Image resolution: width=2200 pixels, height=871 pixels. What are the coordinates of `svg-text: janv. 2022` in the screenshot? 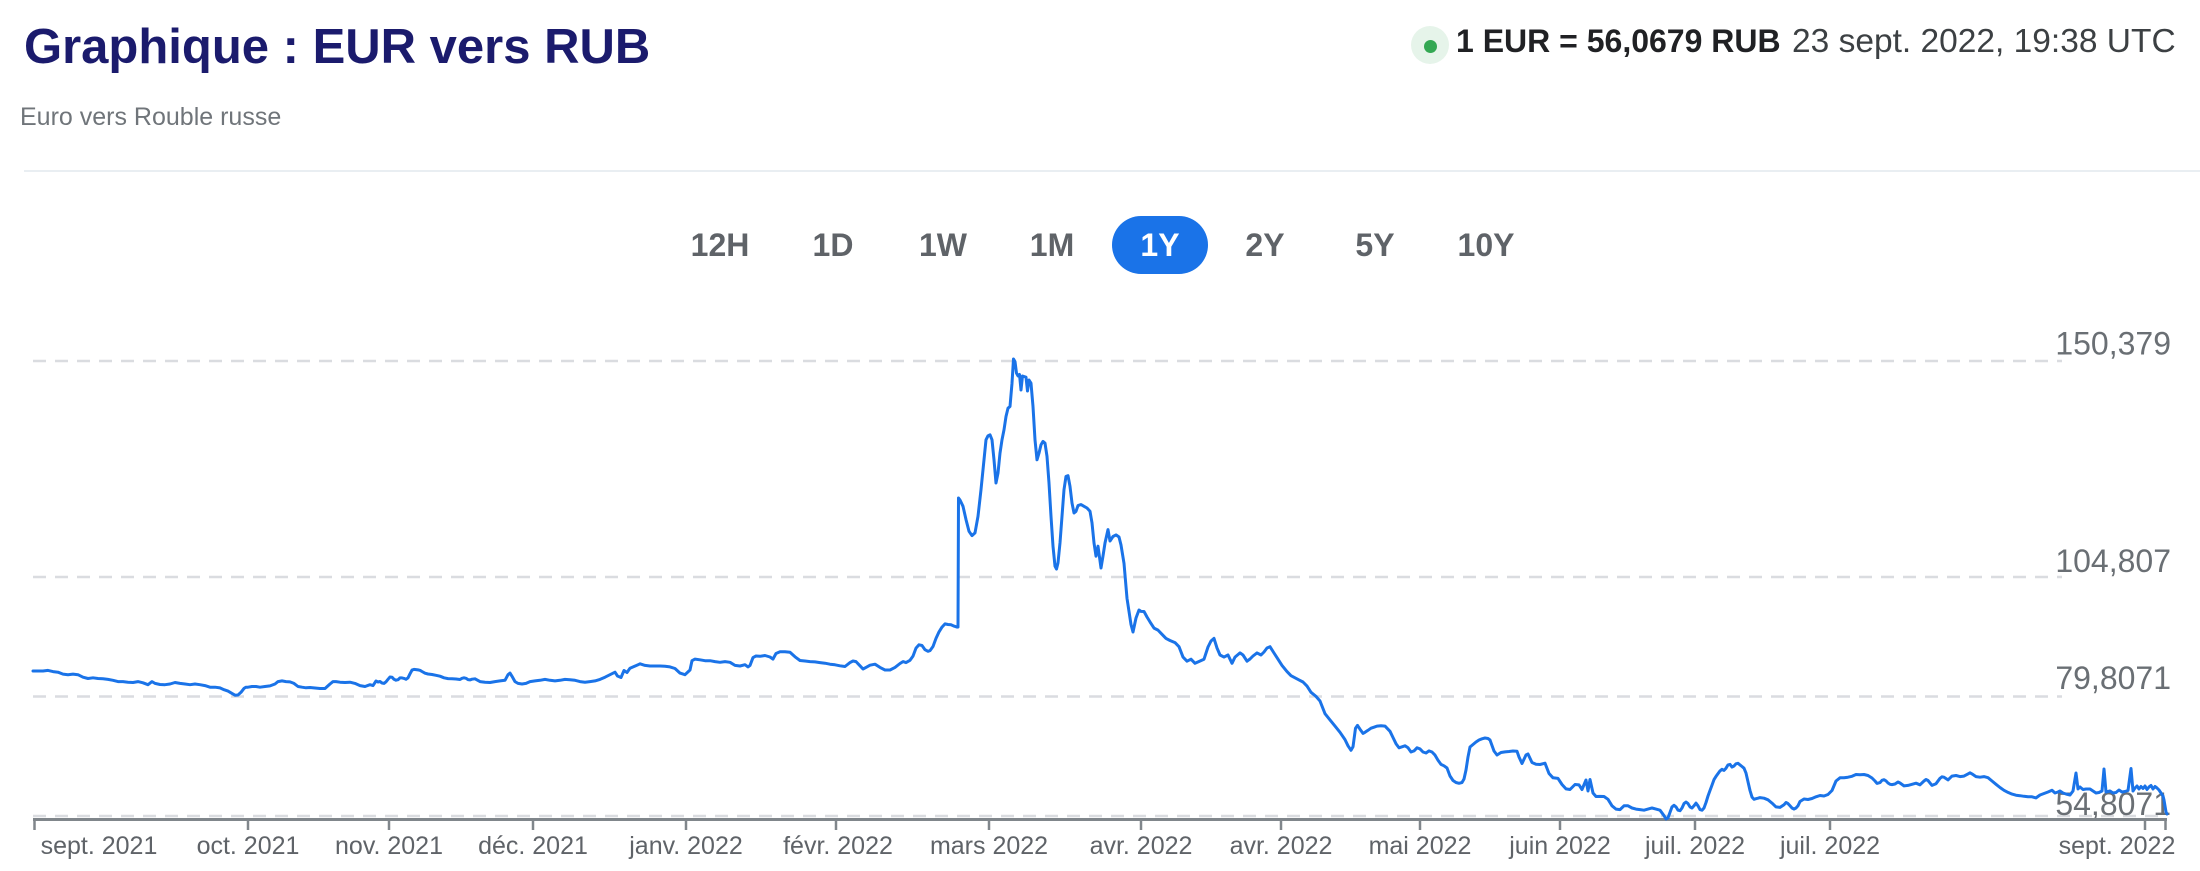 It's located at (685, 846).